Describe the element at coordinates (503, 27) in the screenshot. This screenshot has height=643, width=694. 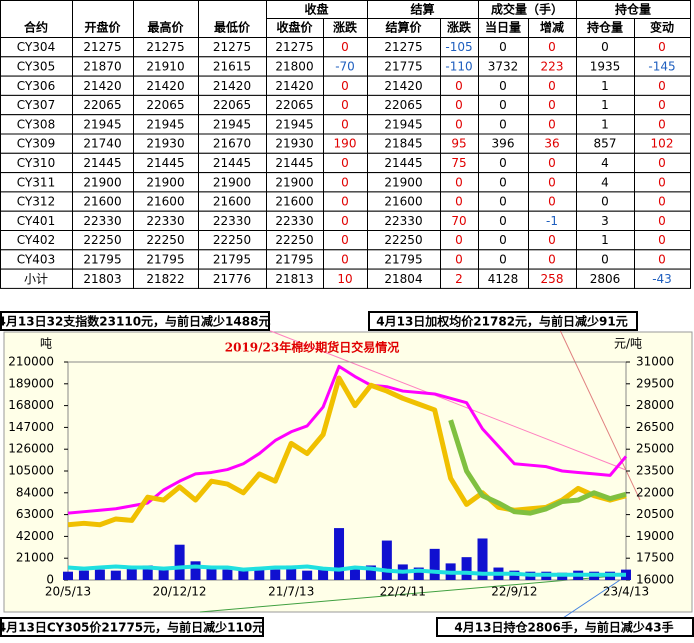
I see `header-text: 当日量` at that location.